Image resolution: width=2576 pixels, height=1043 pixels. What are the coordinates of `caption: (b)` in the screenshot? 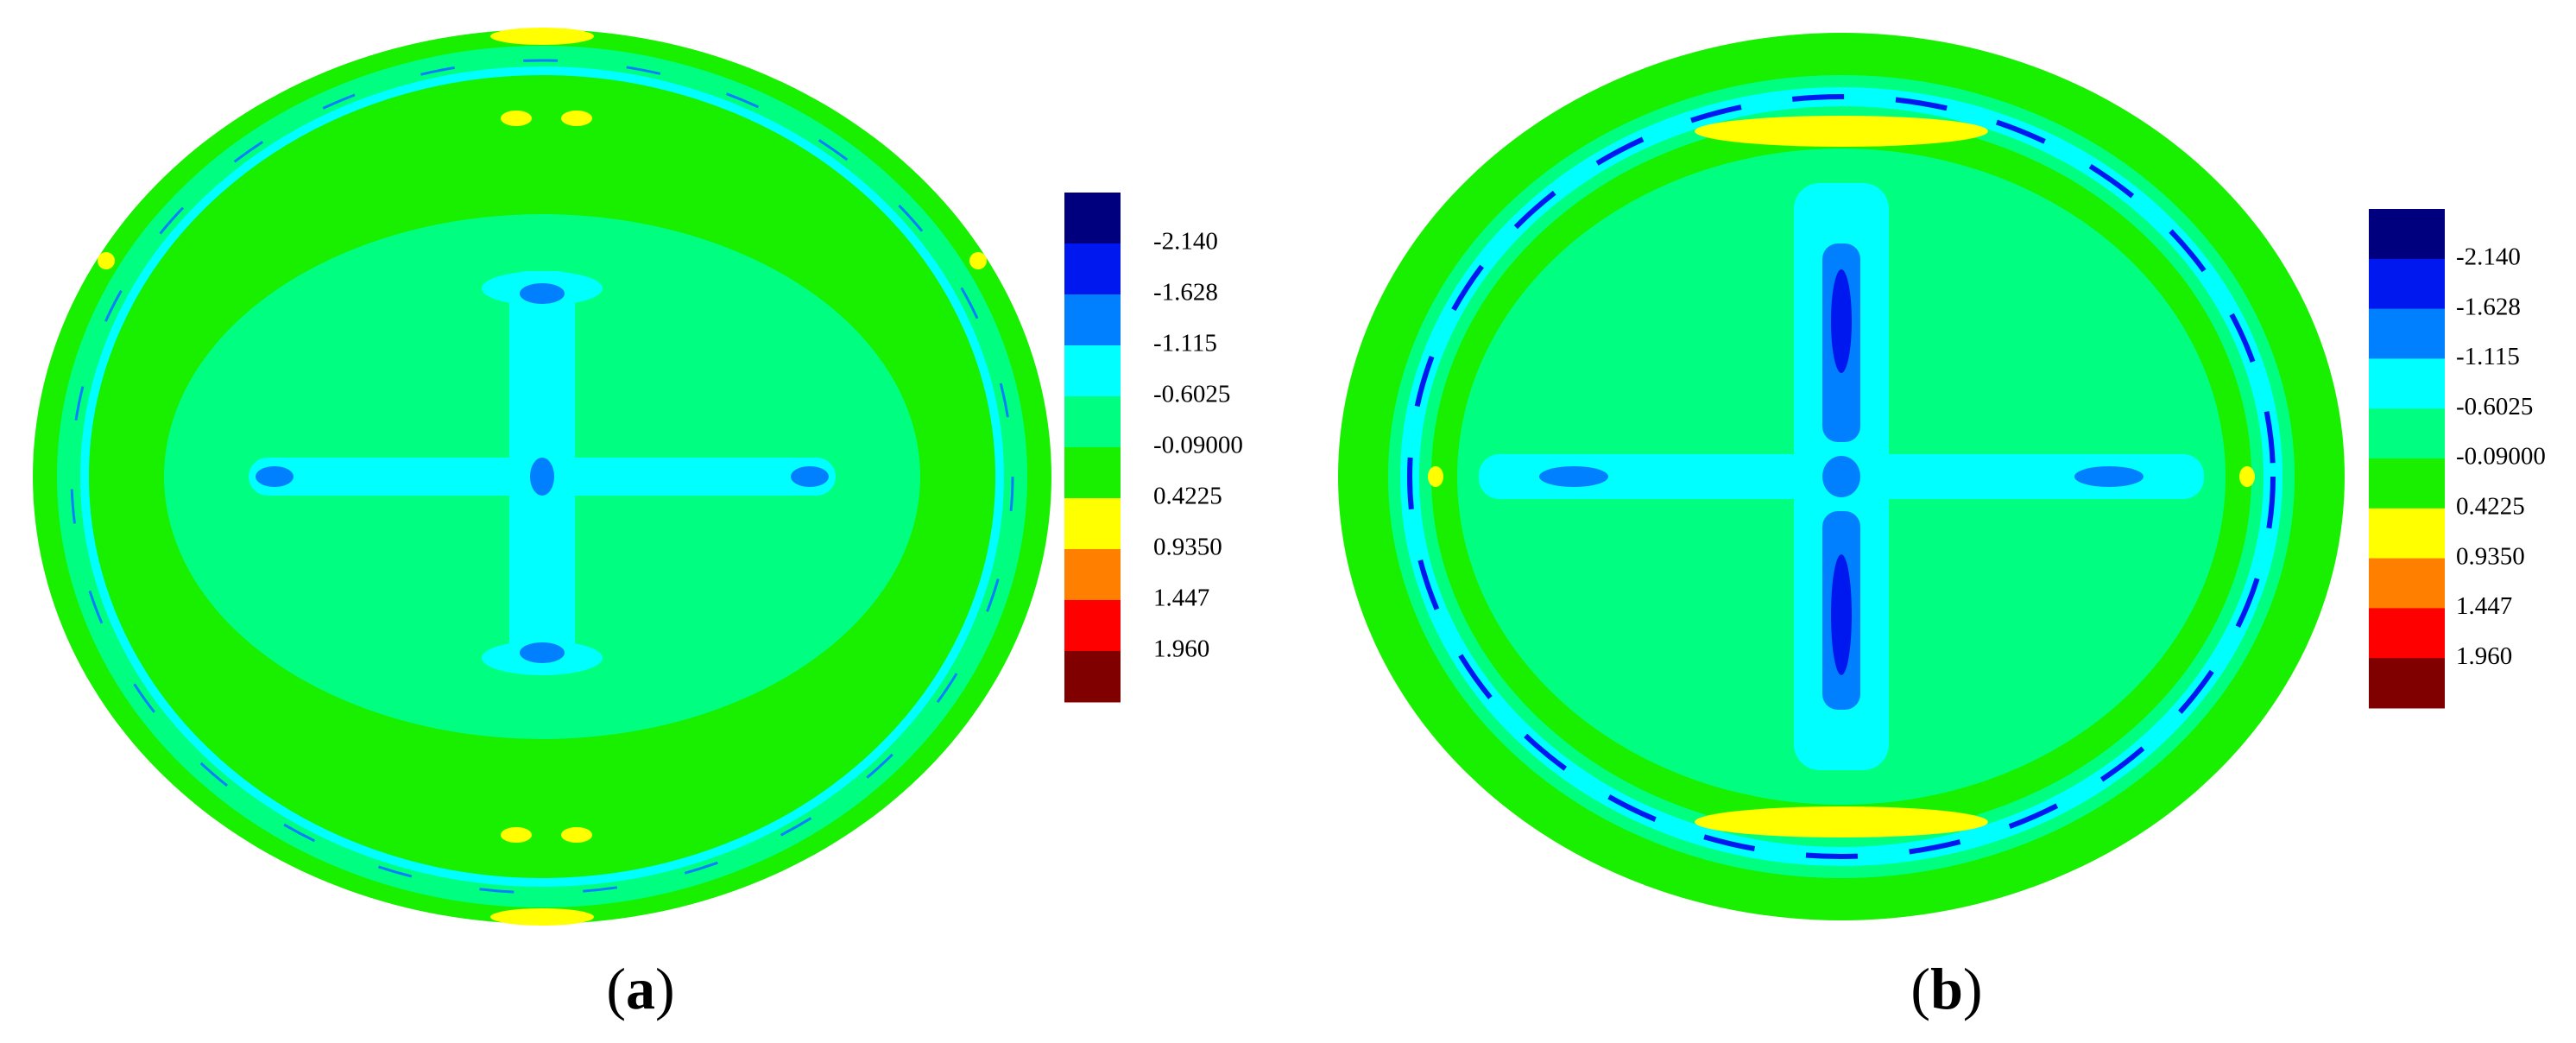 It's located at (1946, 988).